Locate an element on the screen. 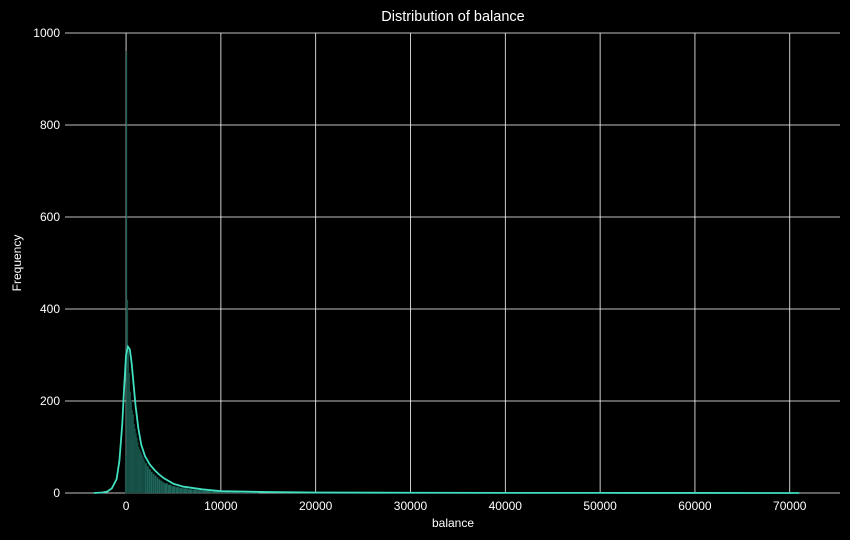 This screenshot has height=540, width=850. y-tick-label: 400 is located at coordinates (50, 309).